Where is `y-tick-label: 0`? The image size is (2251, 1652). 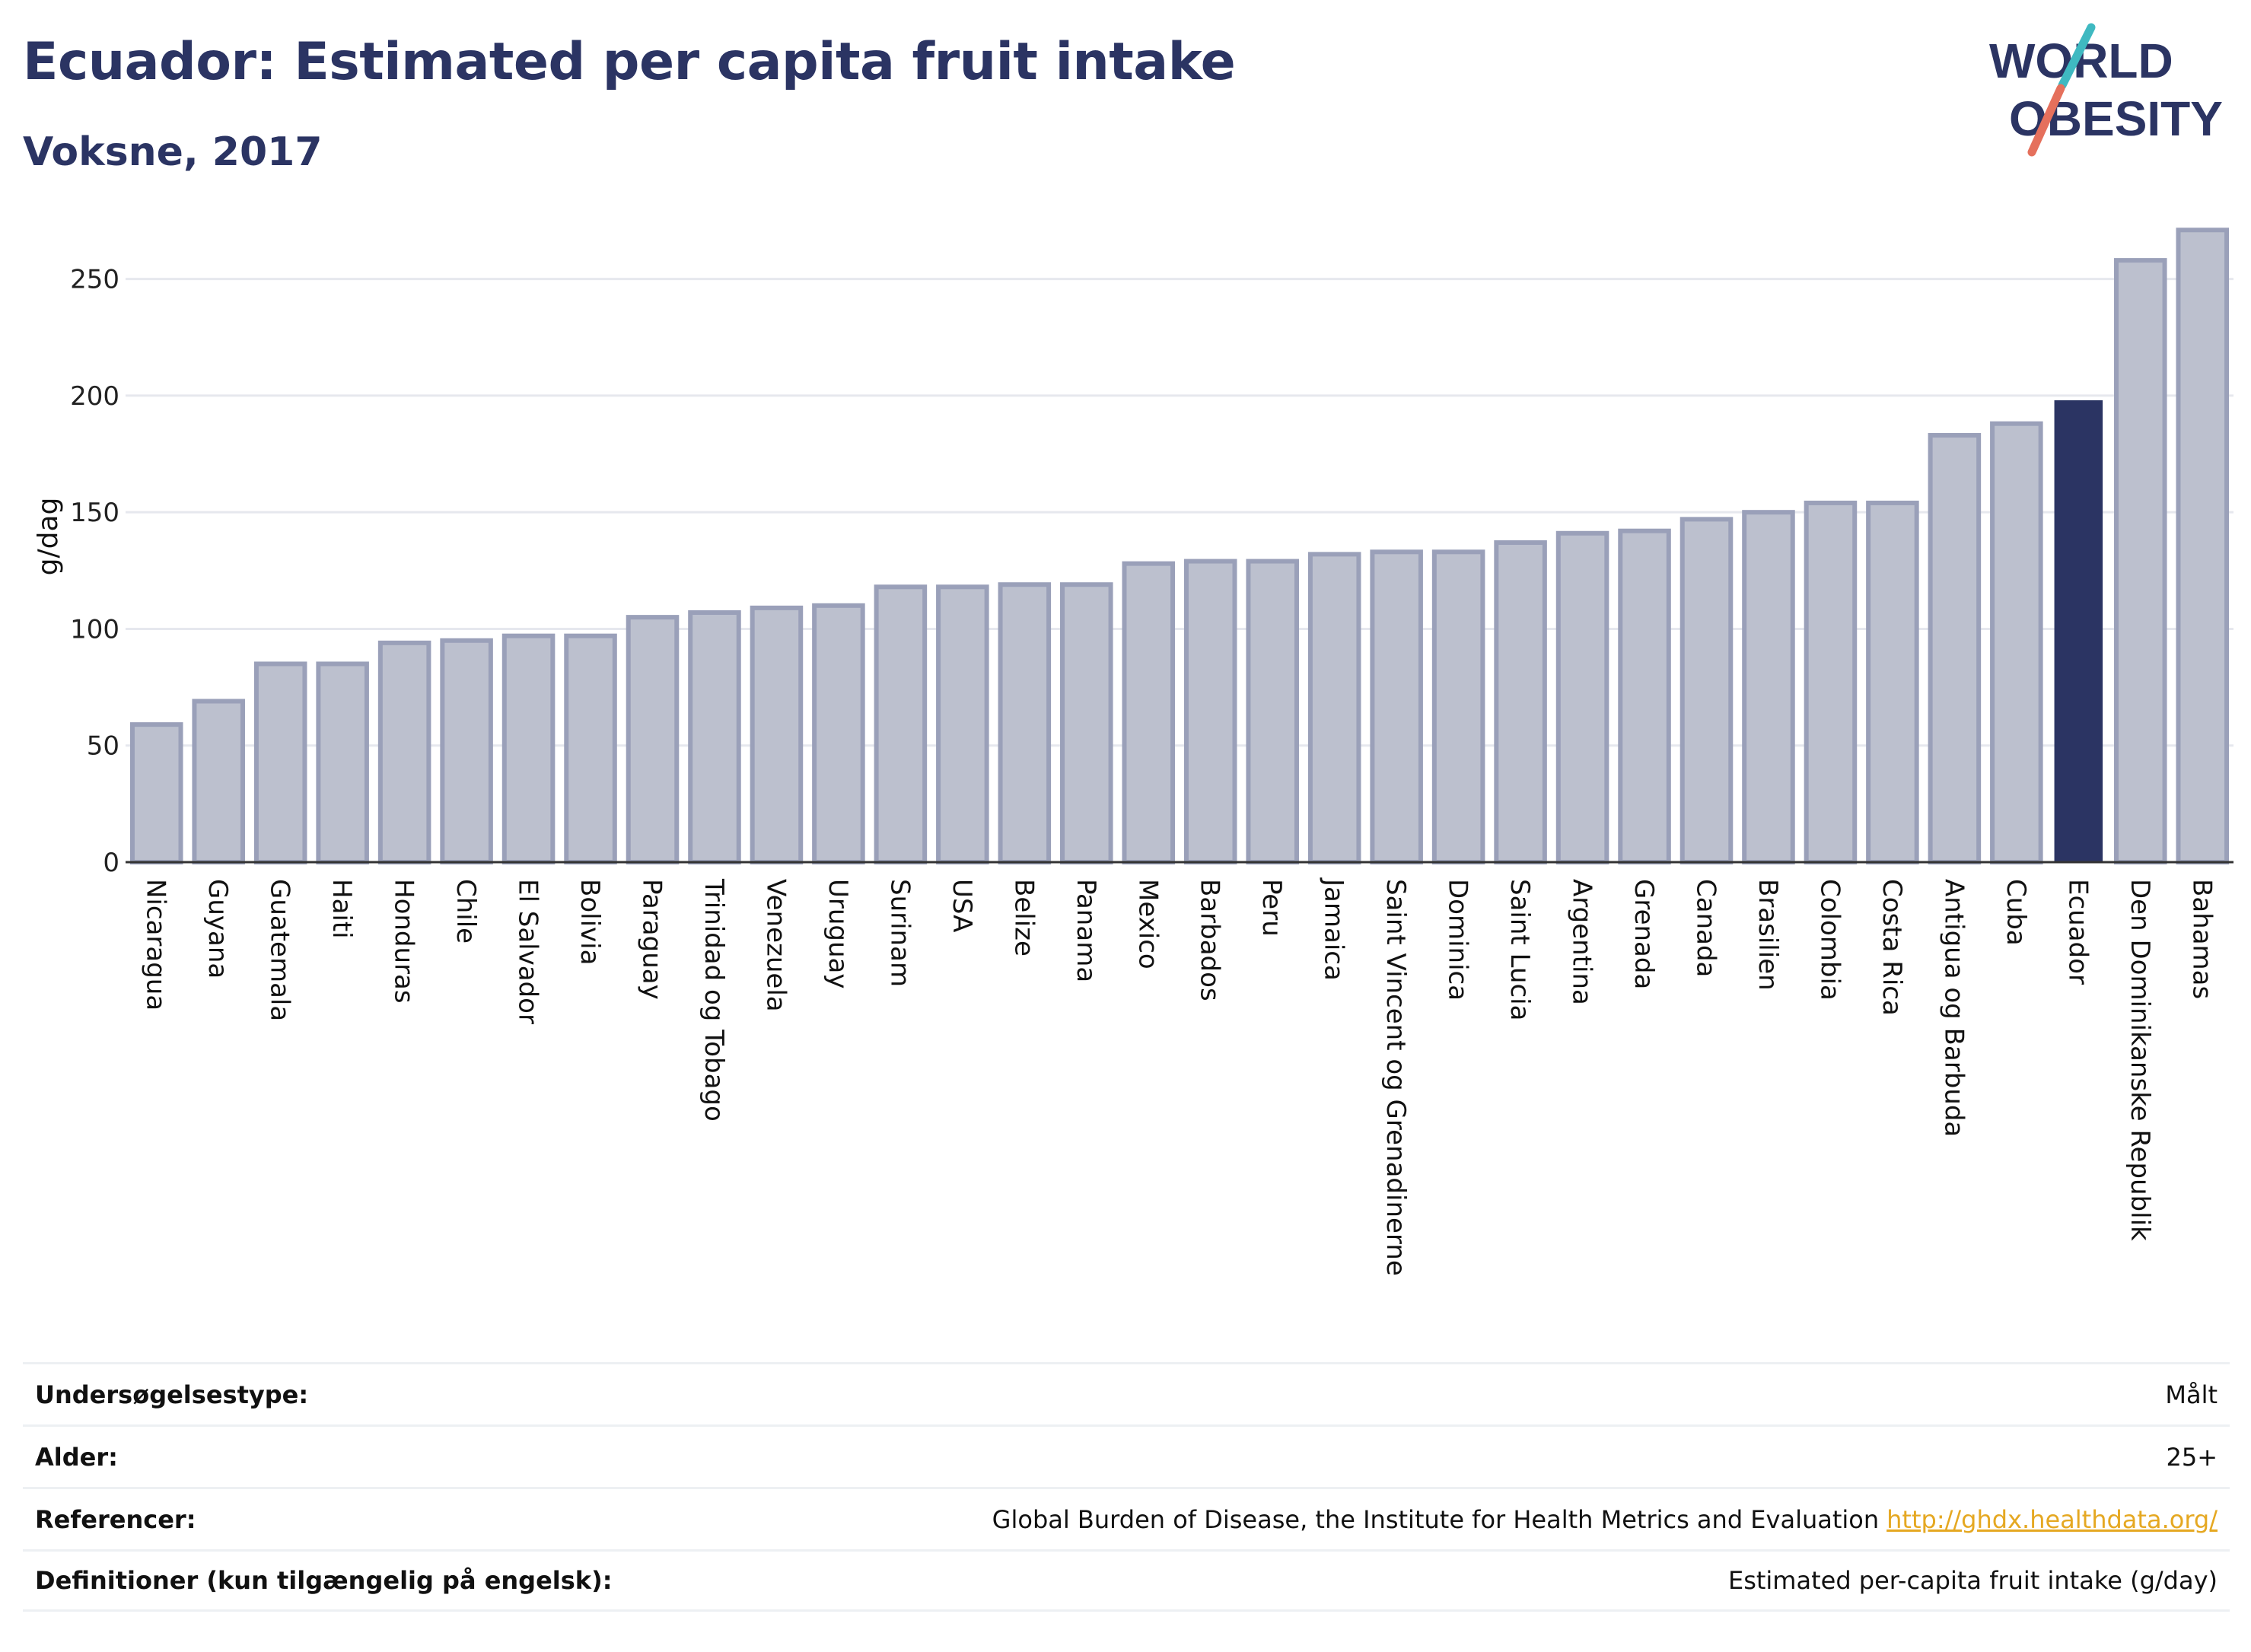
y-tick-label: 0 is located at coordinates (111, 863).